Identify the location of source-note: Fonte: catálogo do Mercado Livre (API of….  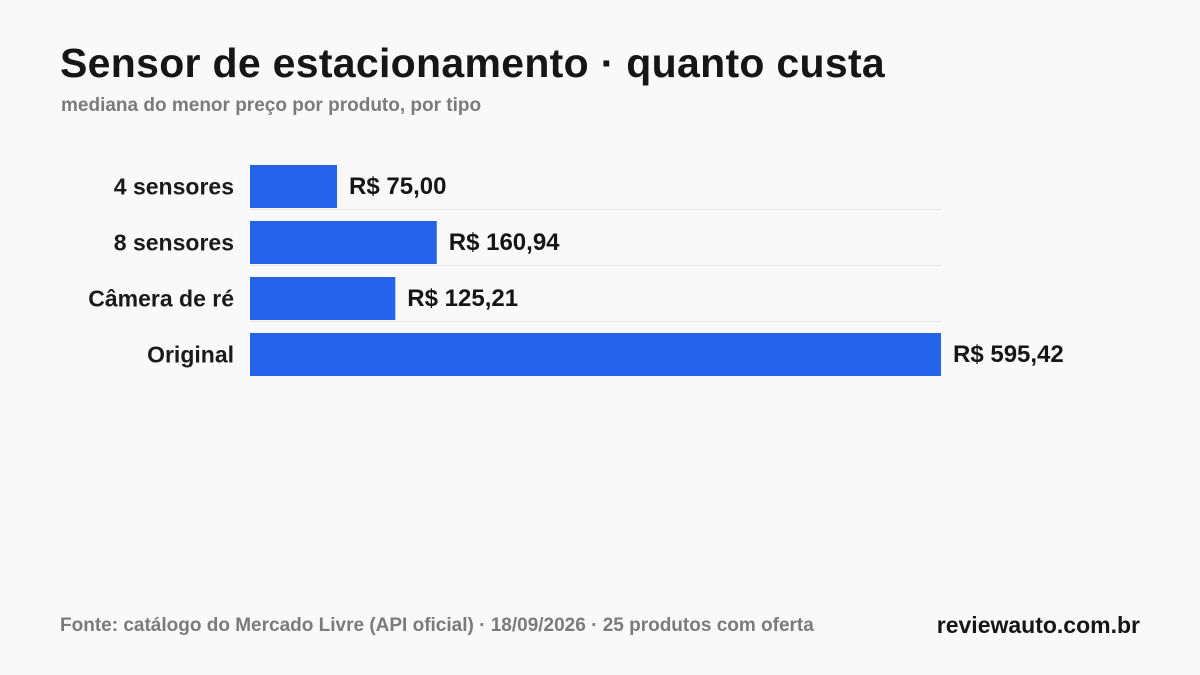
(437, 625).